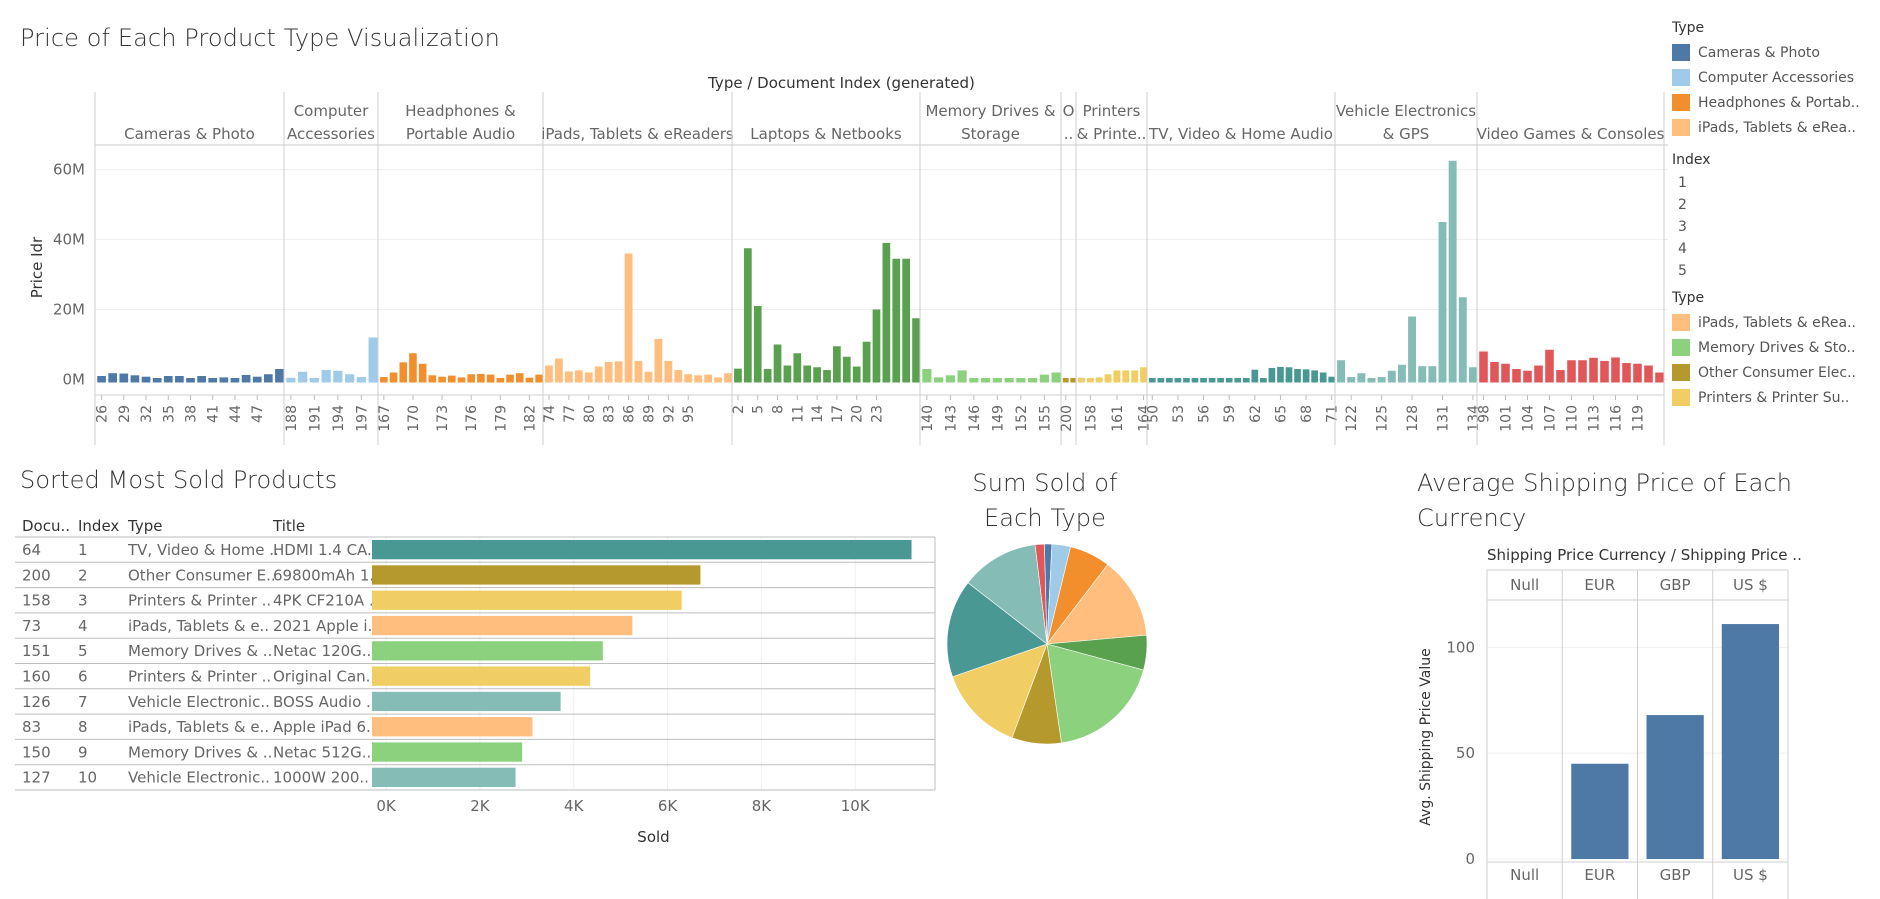  What do you see at coordinates (998, 418) in the screenshot?
I see `x-tick-label: 149` at bounding box center [998, 418].